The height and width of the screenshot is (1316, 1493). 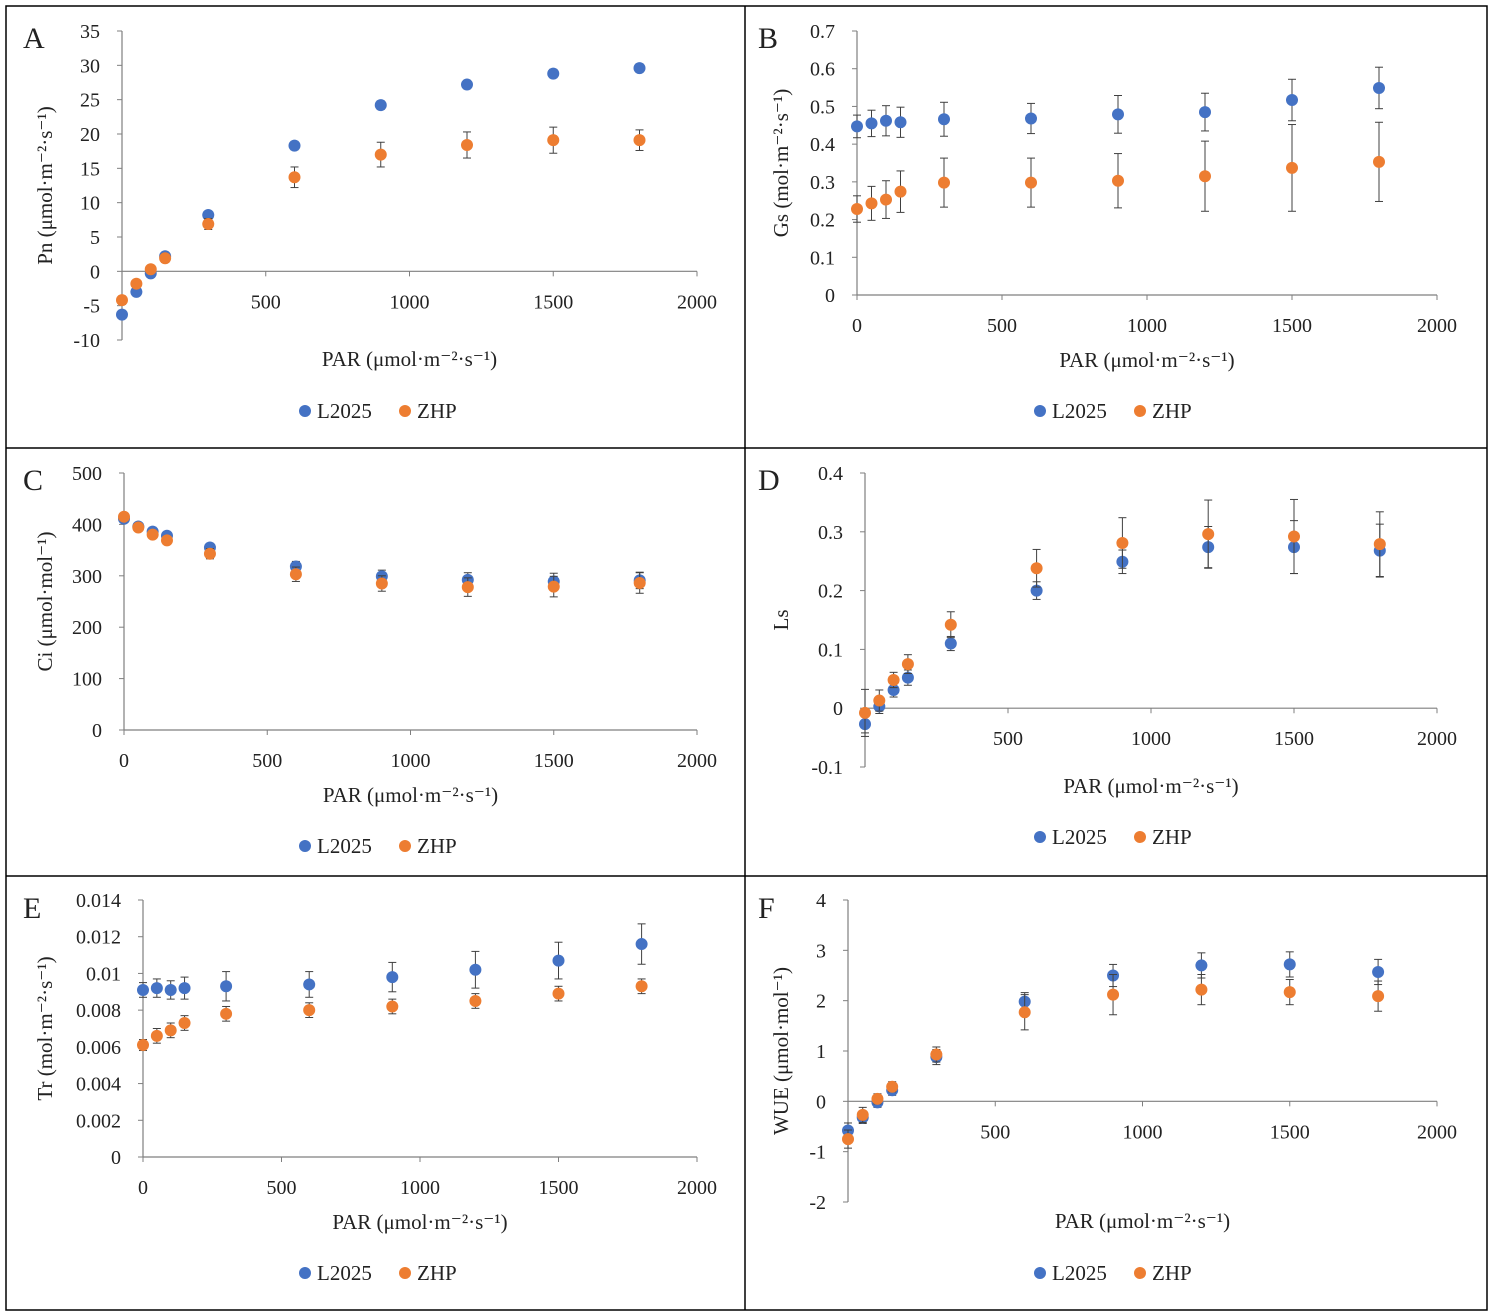 I want to click on y-tick-label: 300, so click(x=87, y=577).